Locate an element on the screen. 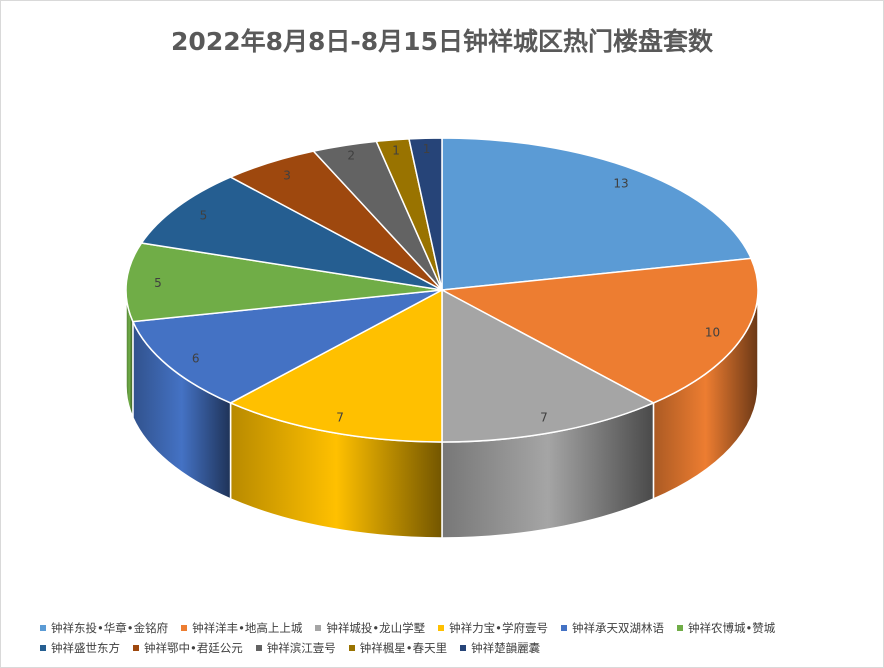  legend-label: 钟祥东投•华章•金铭府 is located at coordinates (110, 628).